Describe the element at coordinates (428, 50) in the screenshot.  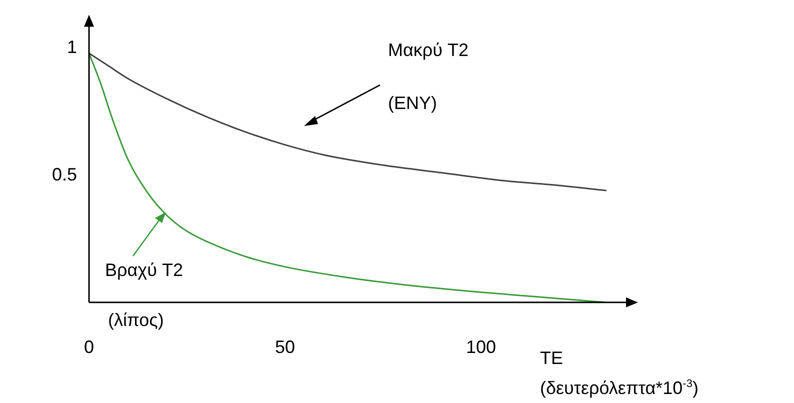
I see `annotation: Μακρύ T2` at that location.